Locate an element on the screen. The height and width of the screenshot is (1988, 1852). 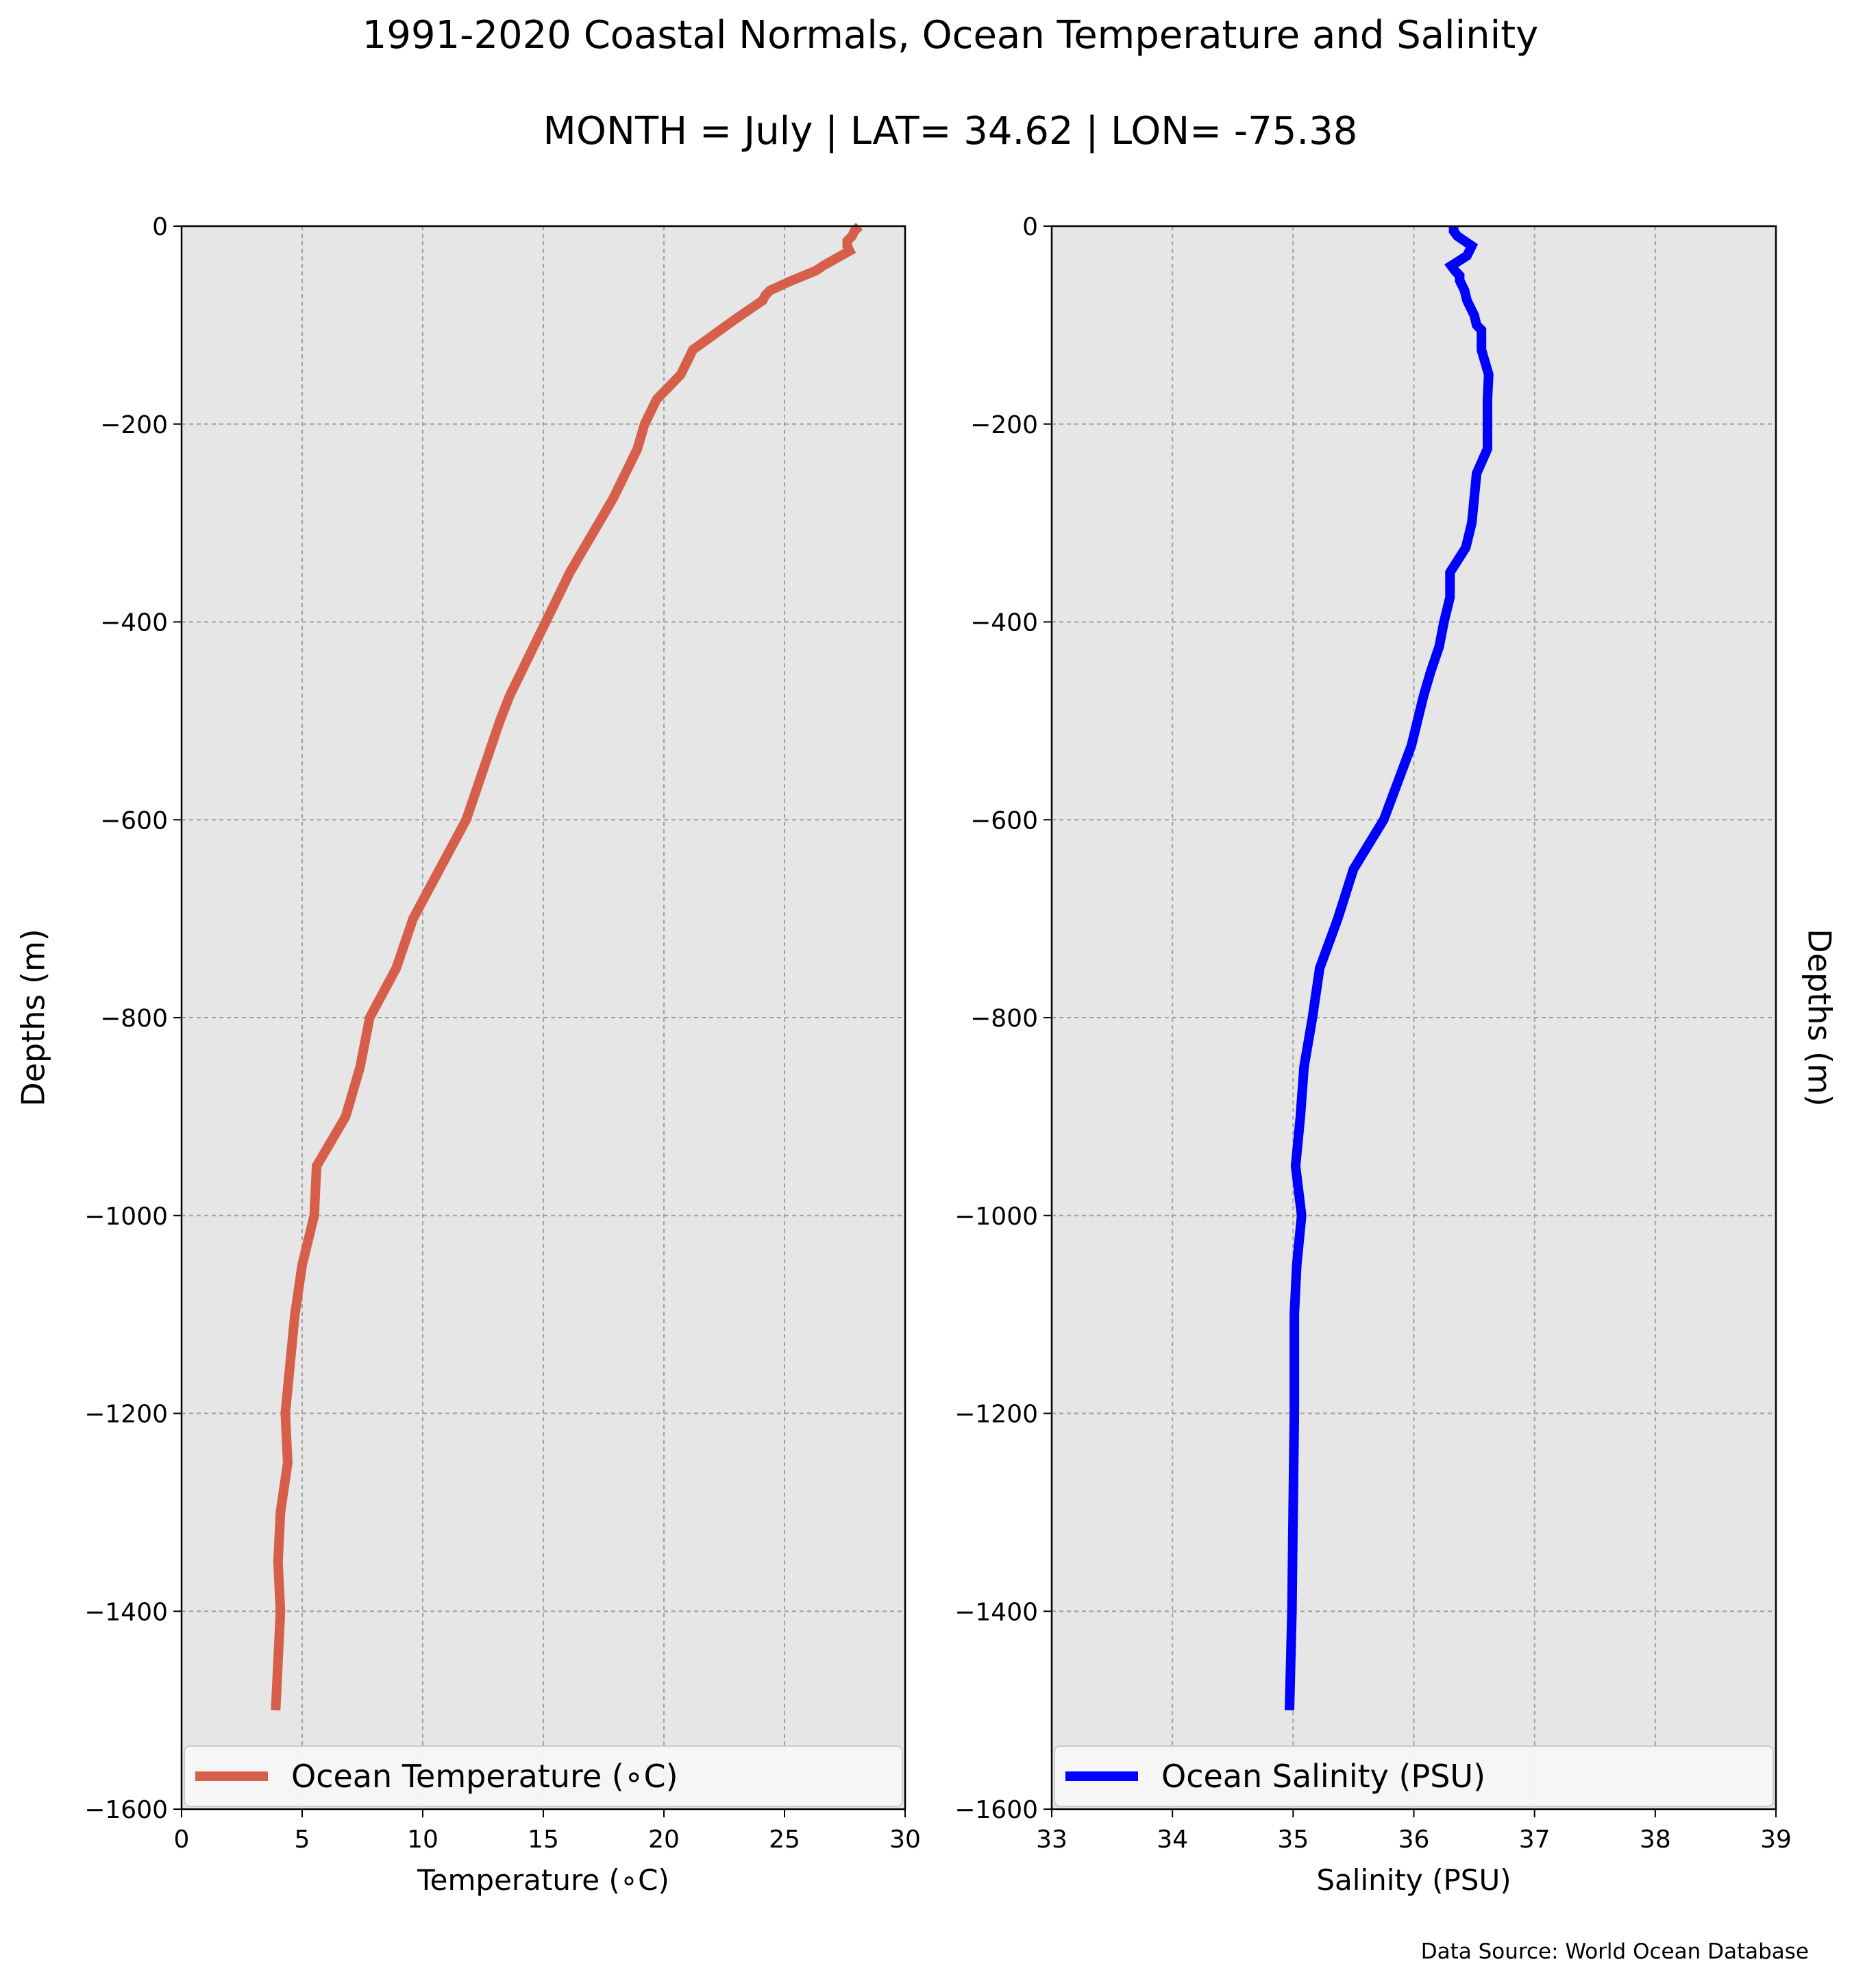
salinity-y-tick-label: −1200 is located at coordinates (996, 1415).